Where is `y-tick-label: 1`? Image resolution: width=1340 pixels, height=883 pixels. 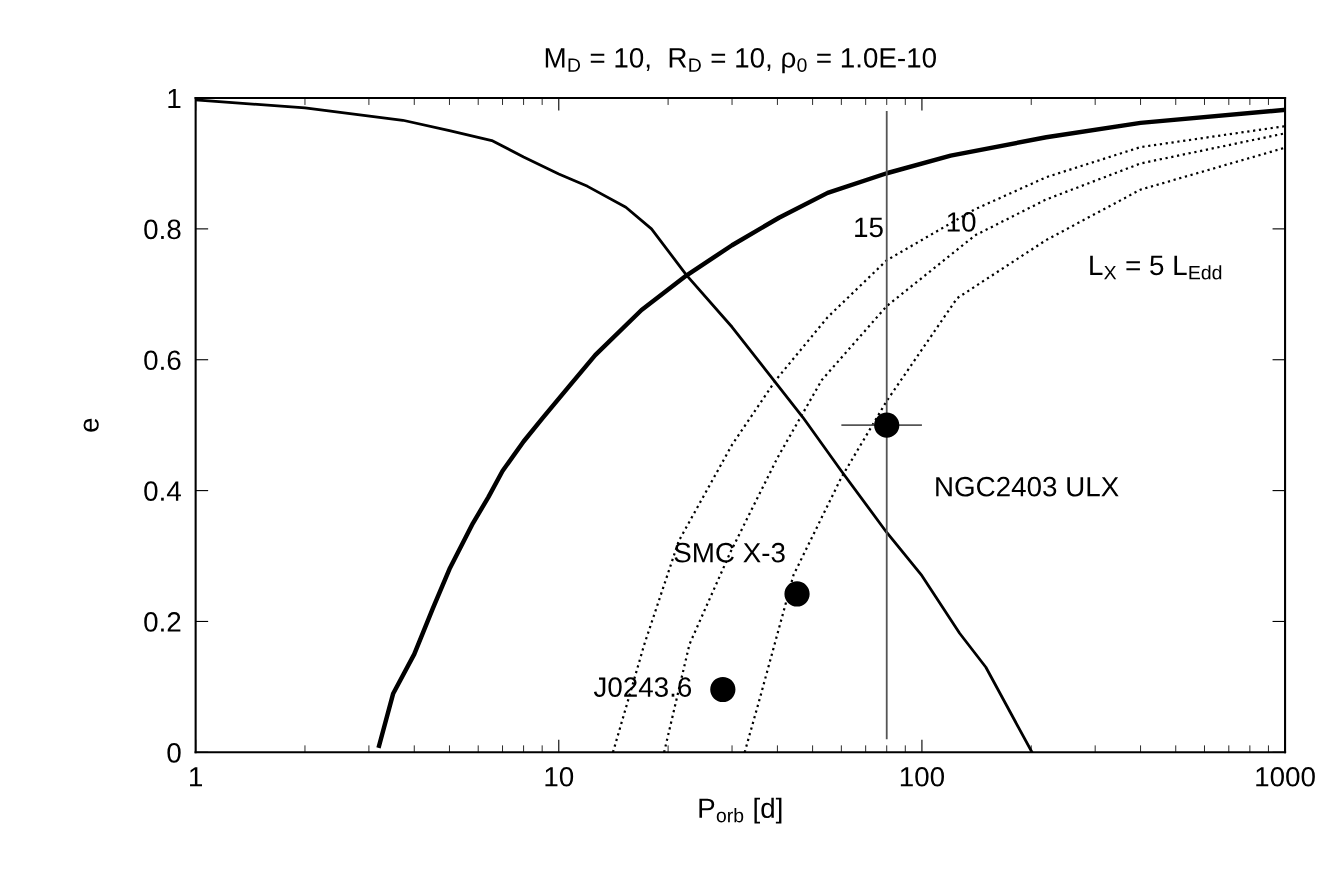
y-tick-label: 1 is located at coordinates (174, 98).